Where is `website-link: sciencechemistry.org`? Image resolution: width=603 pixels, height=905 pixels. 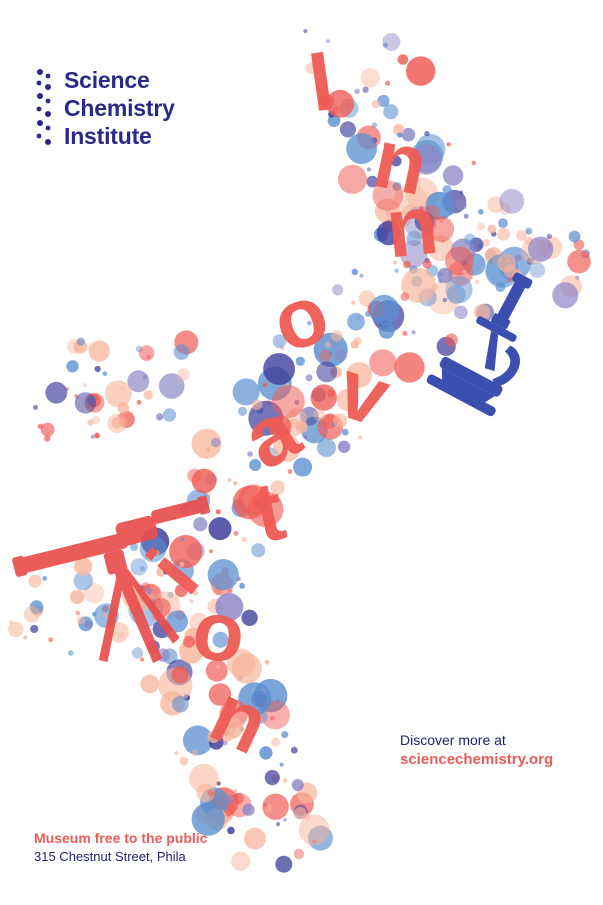 website-link: sciencechemistry.org is located at coordinates (477, 759).